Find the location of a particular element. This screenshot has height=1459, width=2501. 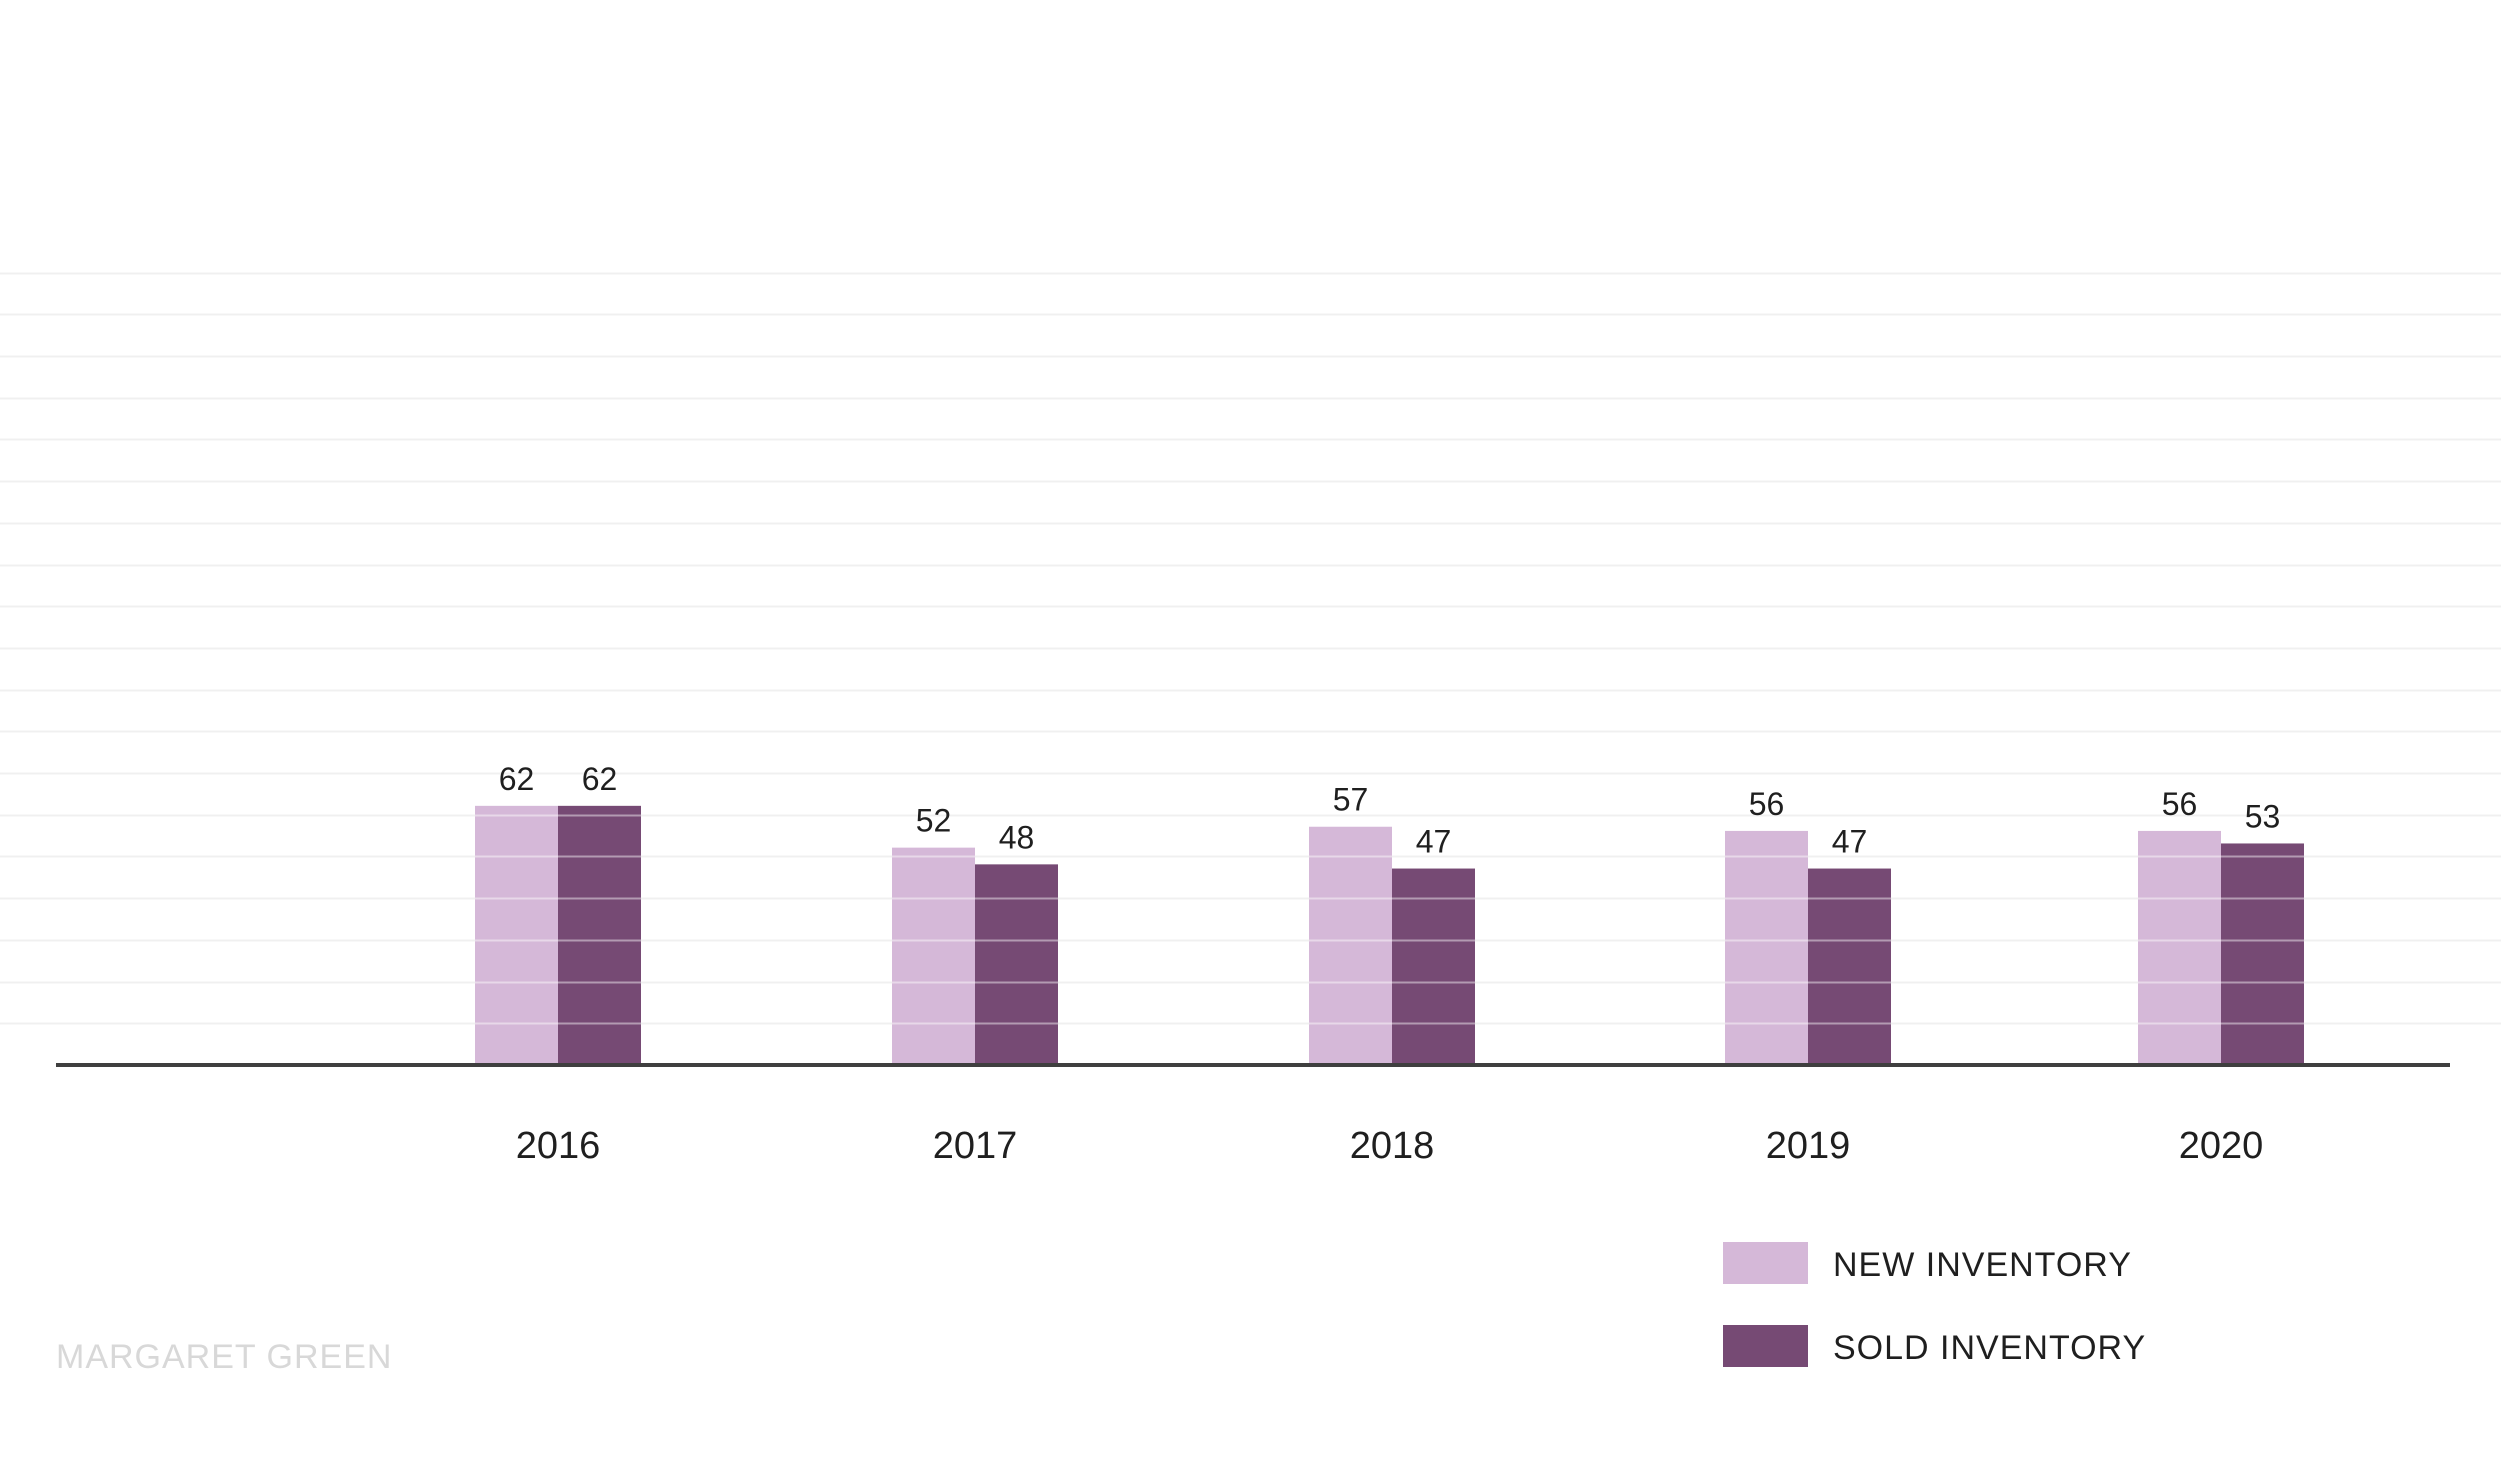

x-tick-label-2018: 2018 is located at coordinates (1392, 1146).